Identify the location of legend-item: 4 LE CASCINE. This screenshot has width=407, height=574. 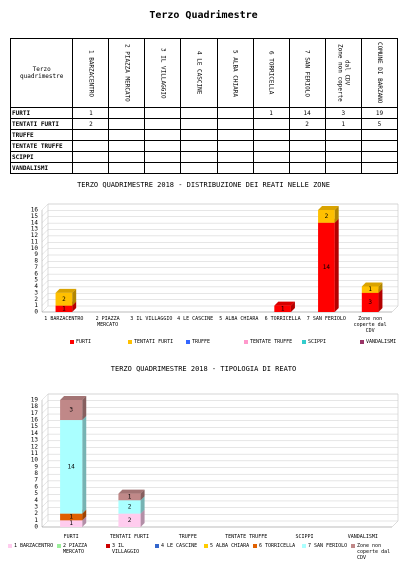
(178, 546).